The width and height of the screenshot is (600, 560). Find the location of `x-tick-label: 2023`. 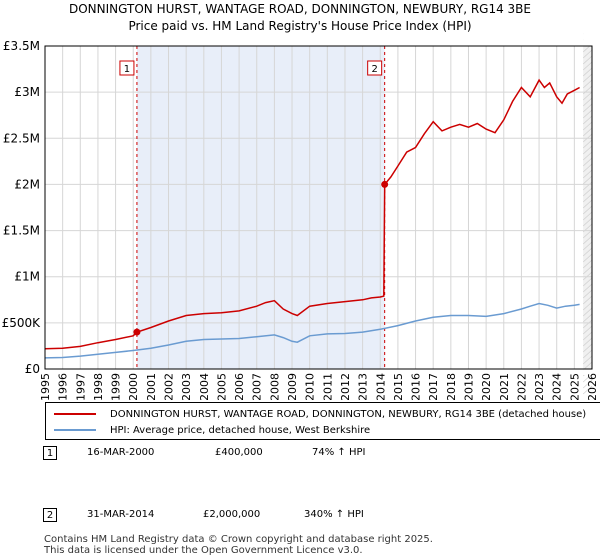

x-tick-label: 2023 is located at coordinates (539, 386).